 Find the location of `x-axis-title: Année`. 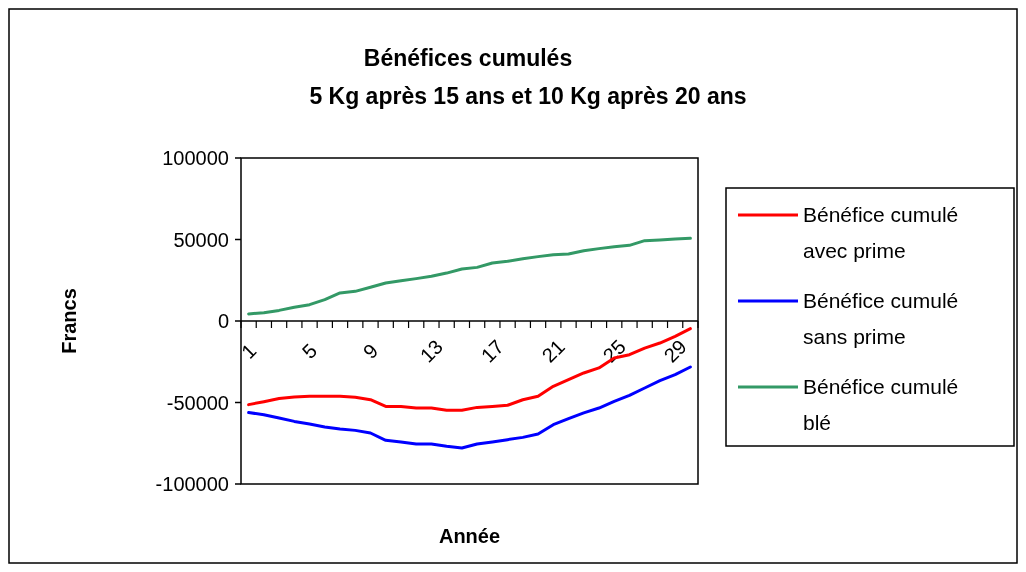

x-axis-title: Année is located at coordinates (469, 536).